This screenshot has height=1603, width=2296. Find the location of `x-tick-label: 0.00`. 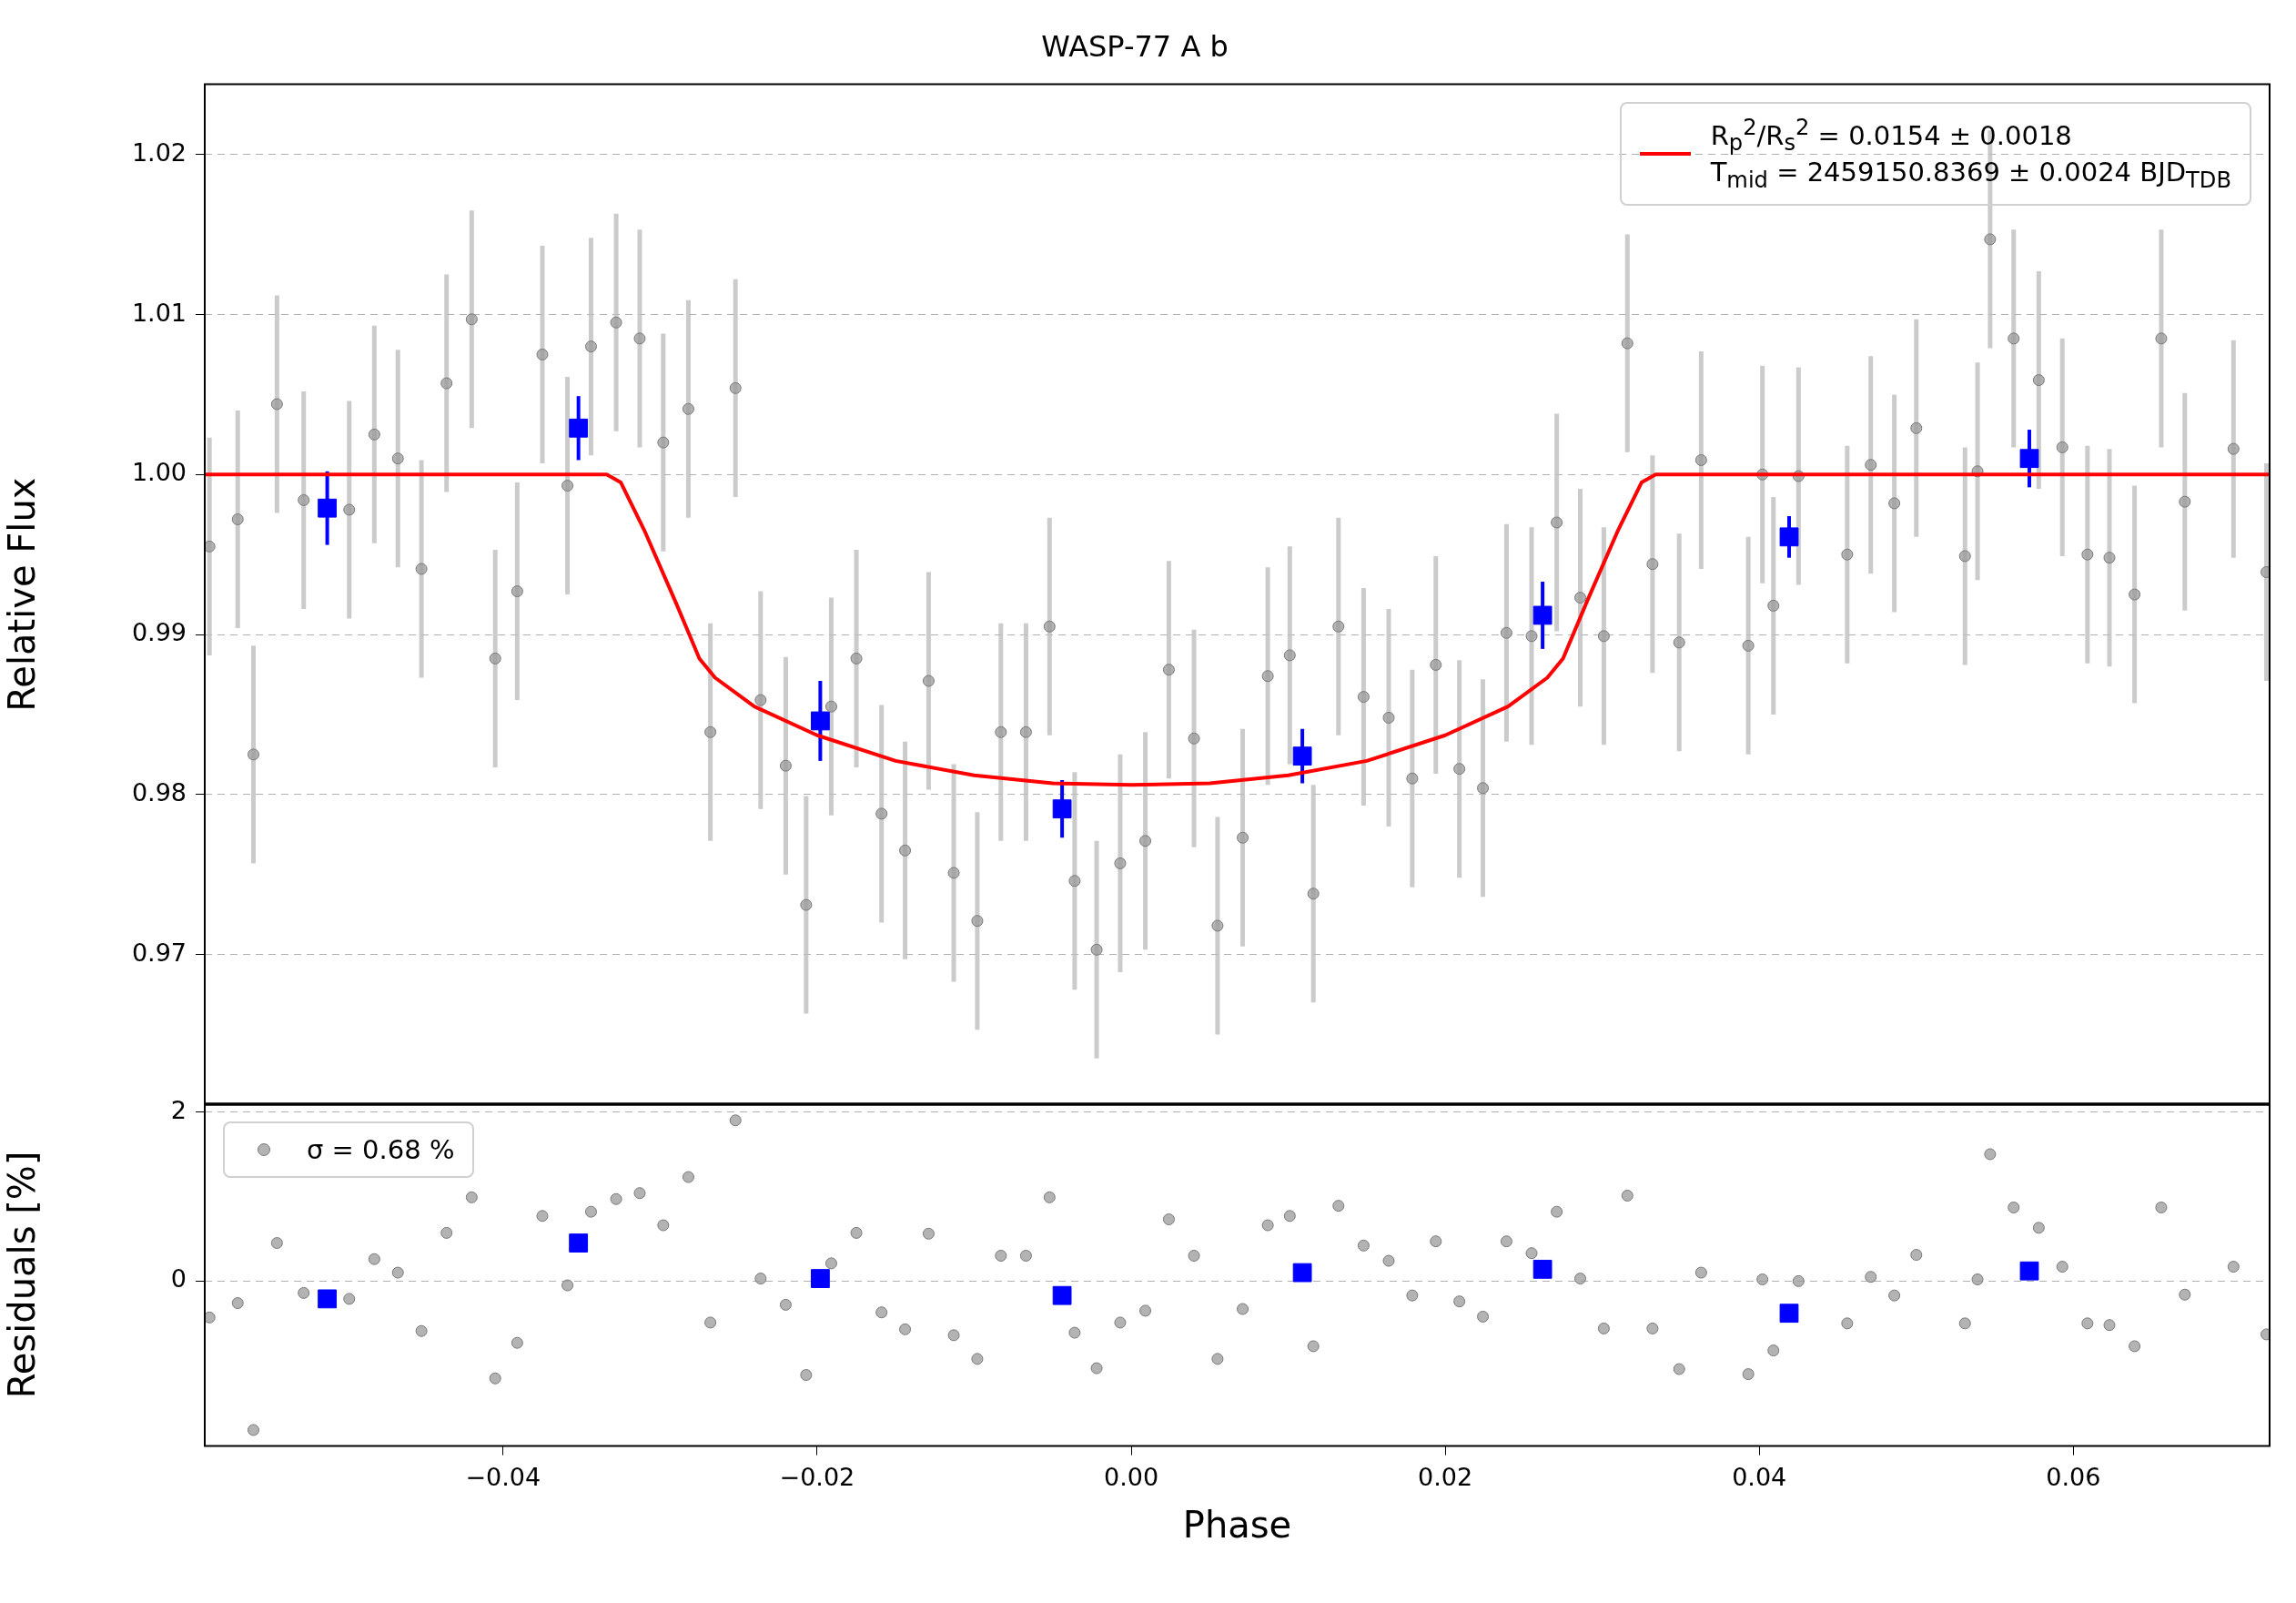

x-tick-label: 0.00 is located at coordinates (1131, 1476).